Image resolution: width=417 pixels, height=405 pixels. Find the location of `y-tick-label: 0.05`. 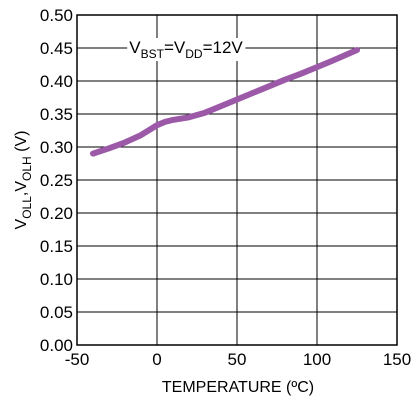

y-tick-label: 0.05 is located at coordinates (56, 312).